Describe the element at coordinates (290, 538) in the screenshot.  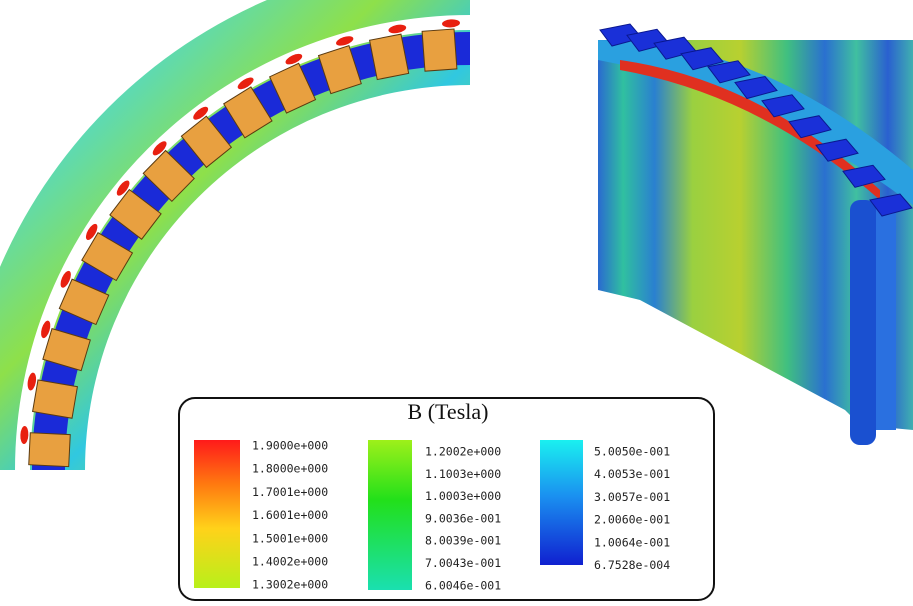
I see `legend-label: 1.5001e+000` at that location.